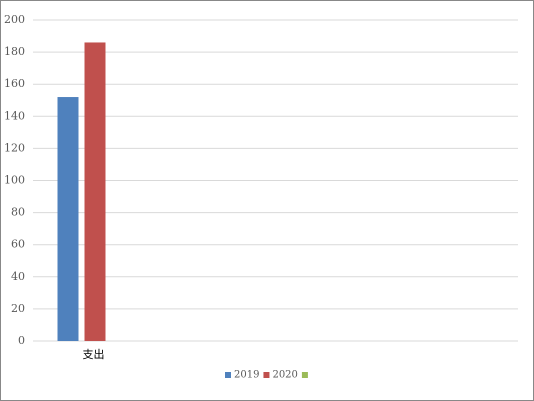  Describe the element at coordinates (246, 375) in the screenshot. I see `legend-label: 2019` at that location.